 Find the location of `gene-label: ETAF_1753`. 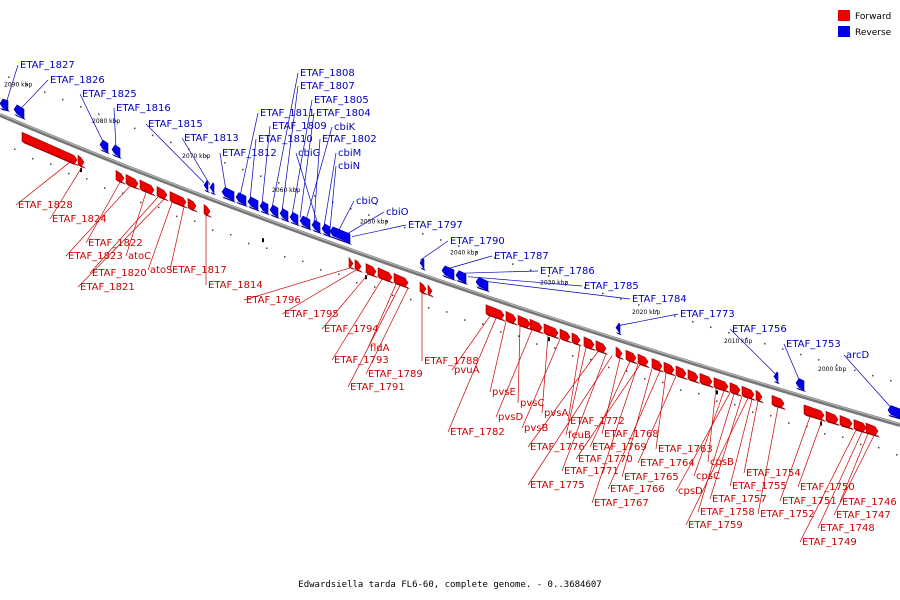

gene-label: ETAF_1753 is located at coordinates (813, 344).